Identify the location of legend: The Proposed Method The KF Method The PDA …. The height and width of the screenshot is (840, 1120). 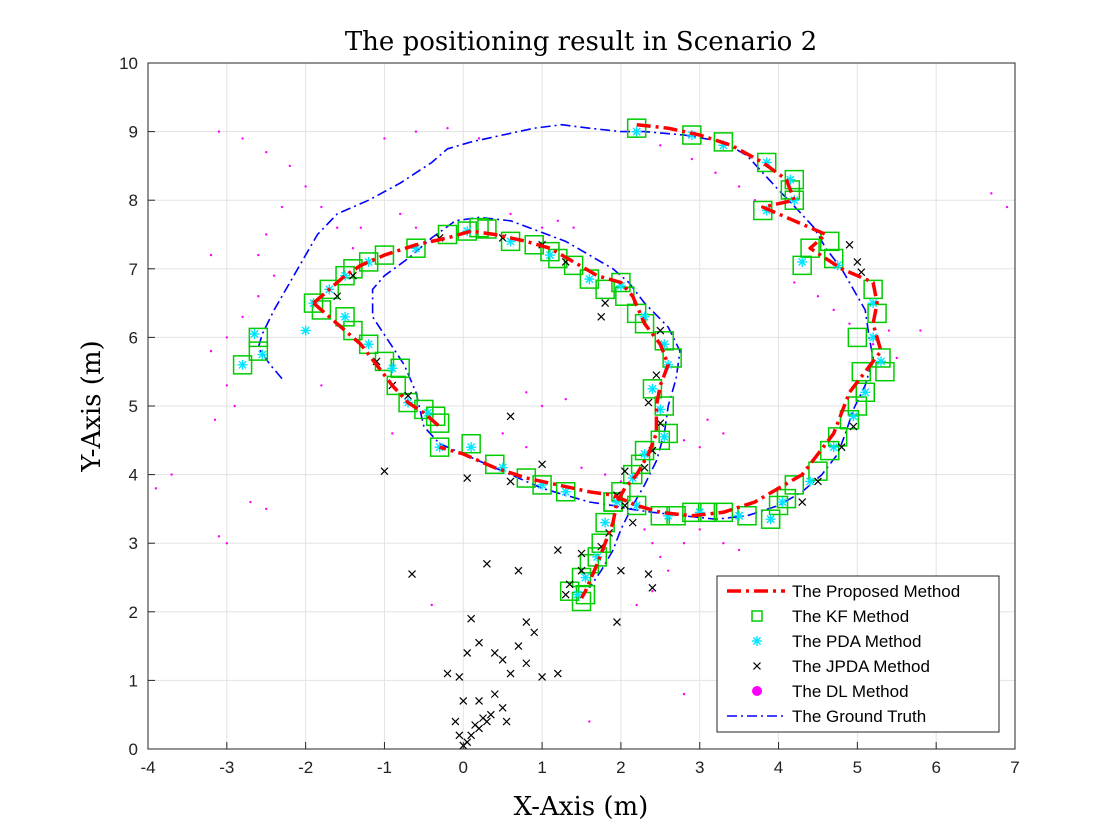
(858, 654).